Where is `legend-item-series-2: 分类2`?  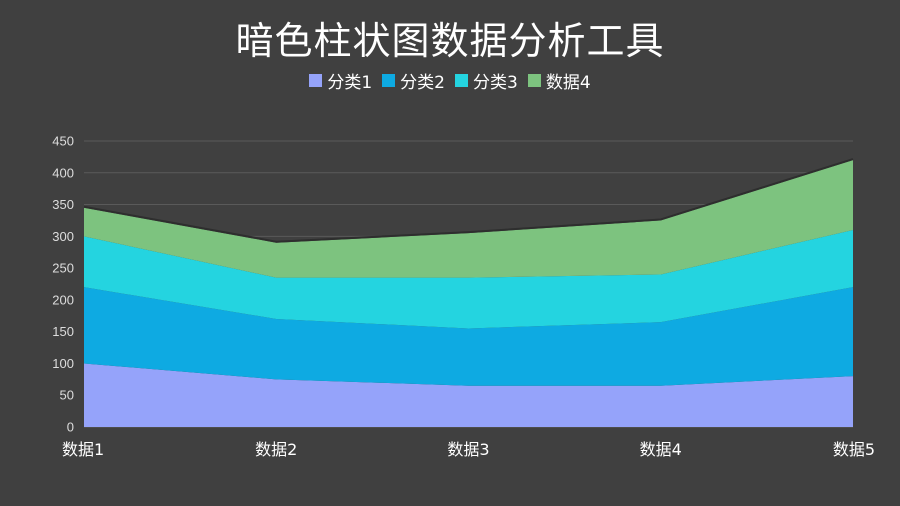 legend-item-series-2: 分类2 is located at coordinates (413, 80).